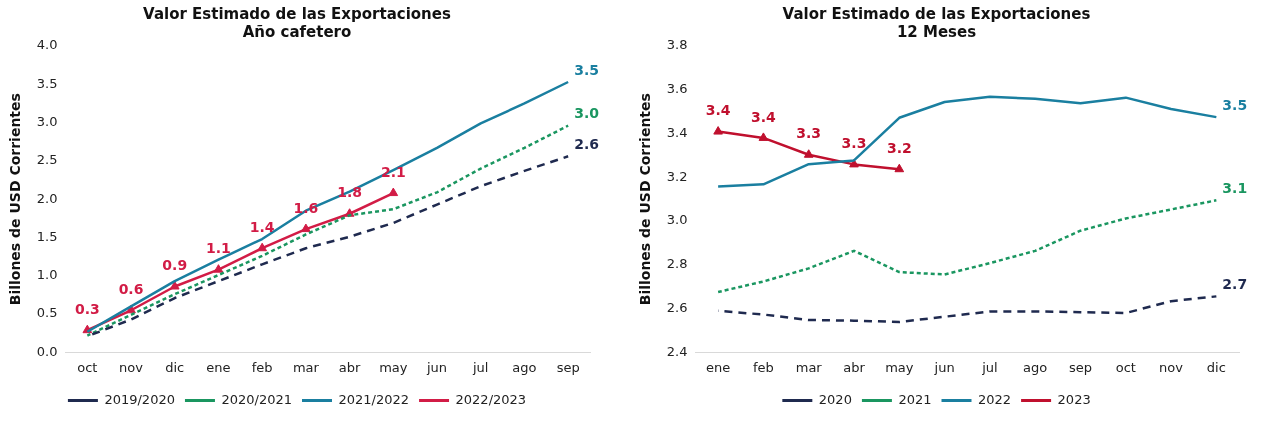 Image resolution: width=1279 pixels, height=421 pixels. What do you see at coordinates (218, 248) in the screenshot?
I see `data-label: 1.1` at bounding box center [218, 248].